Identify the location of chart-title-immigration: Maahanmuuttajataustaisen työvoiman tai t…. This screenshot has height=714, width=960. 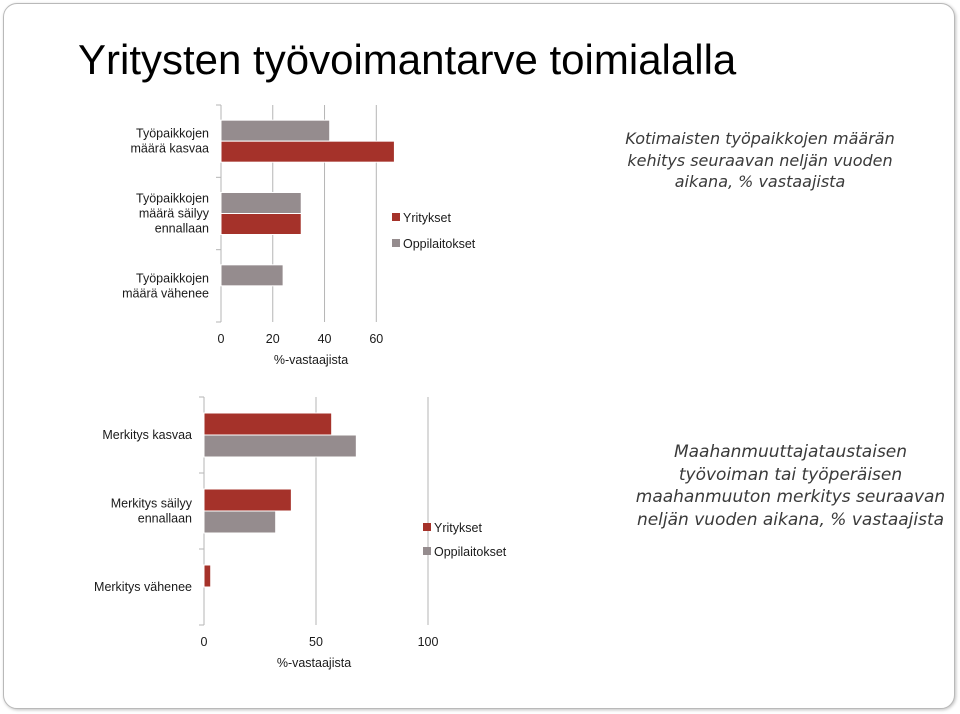
(790, 486).